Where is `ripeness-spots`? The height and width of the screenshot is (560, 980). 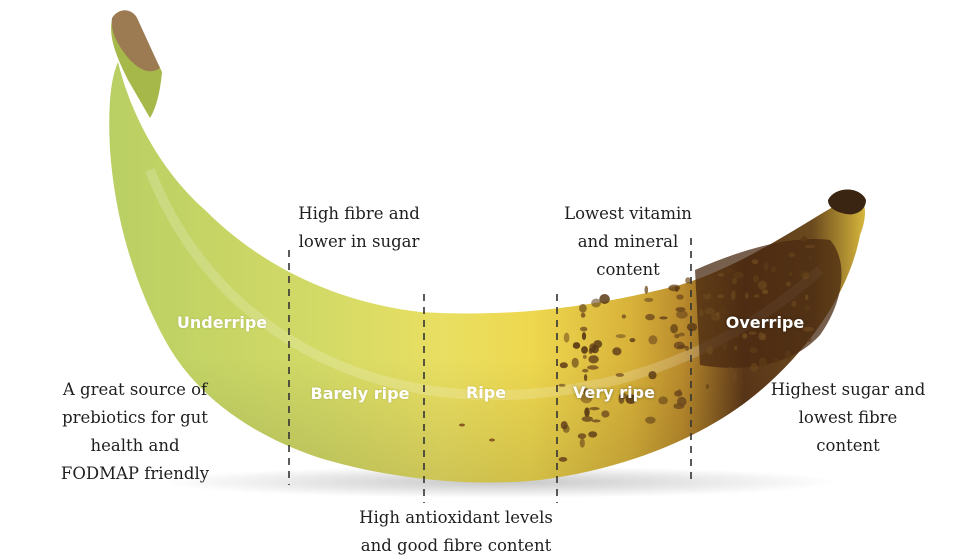 ripeness-spots is located at coordinates (637, 349).